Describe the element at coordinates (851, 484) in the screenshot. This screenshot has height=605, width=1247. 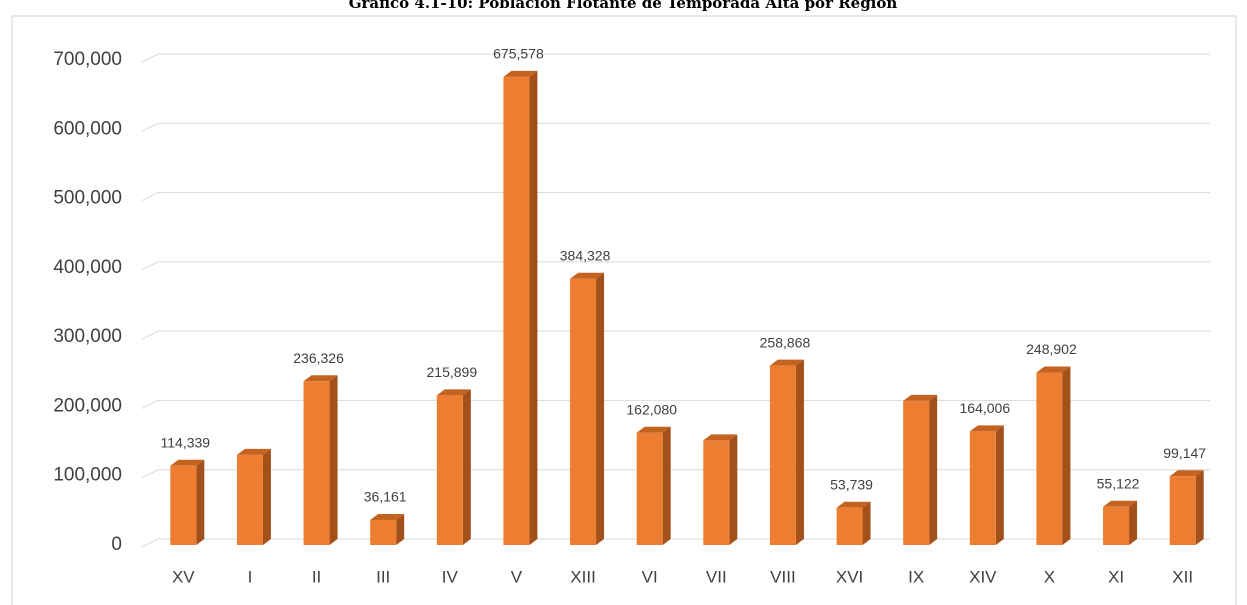
I see `value-label: 53,739` at that location.